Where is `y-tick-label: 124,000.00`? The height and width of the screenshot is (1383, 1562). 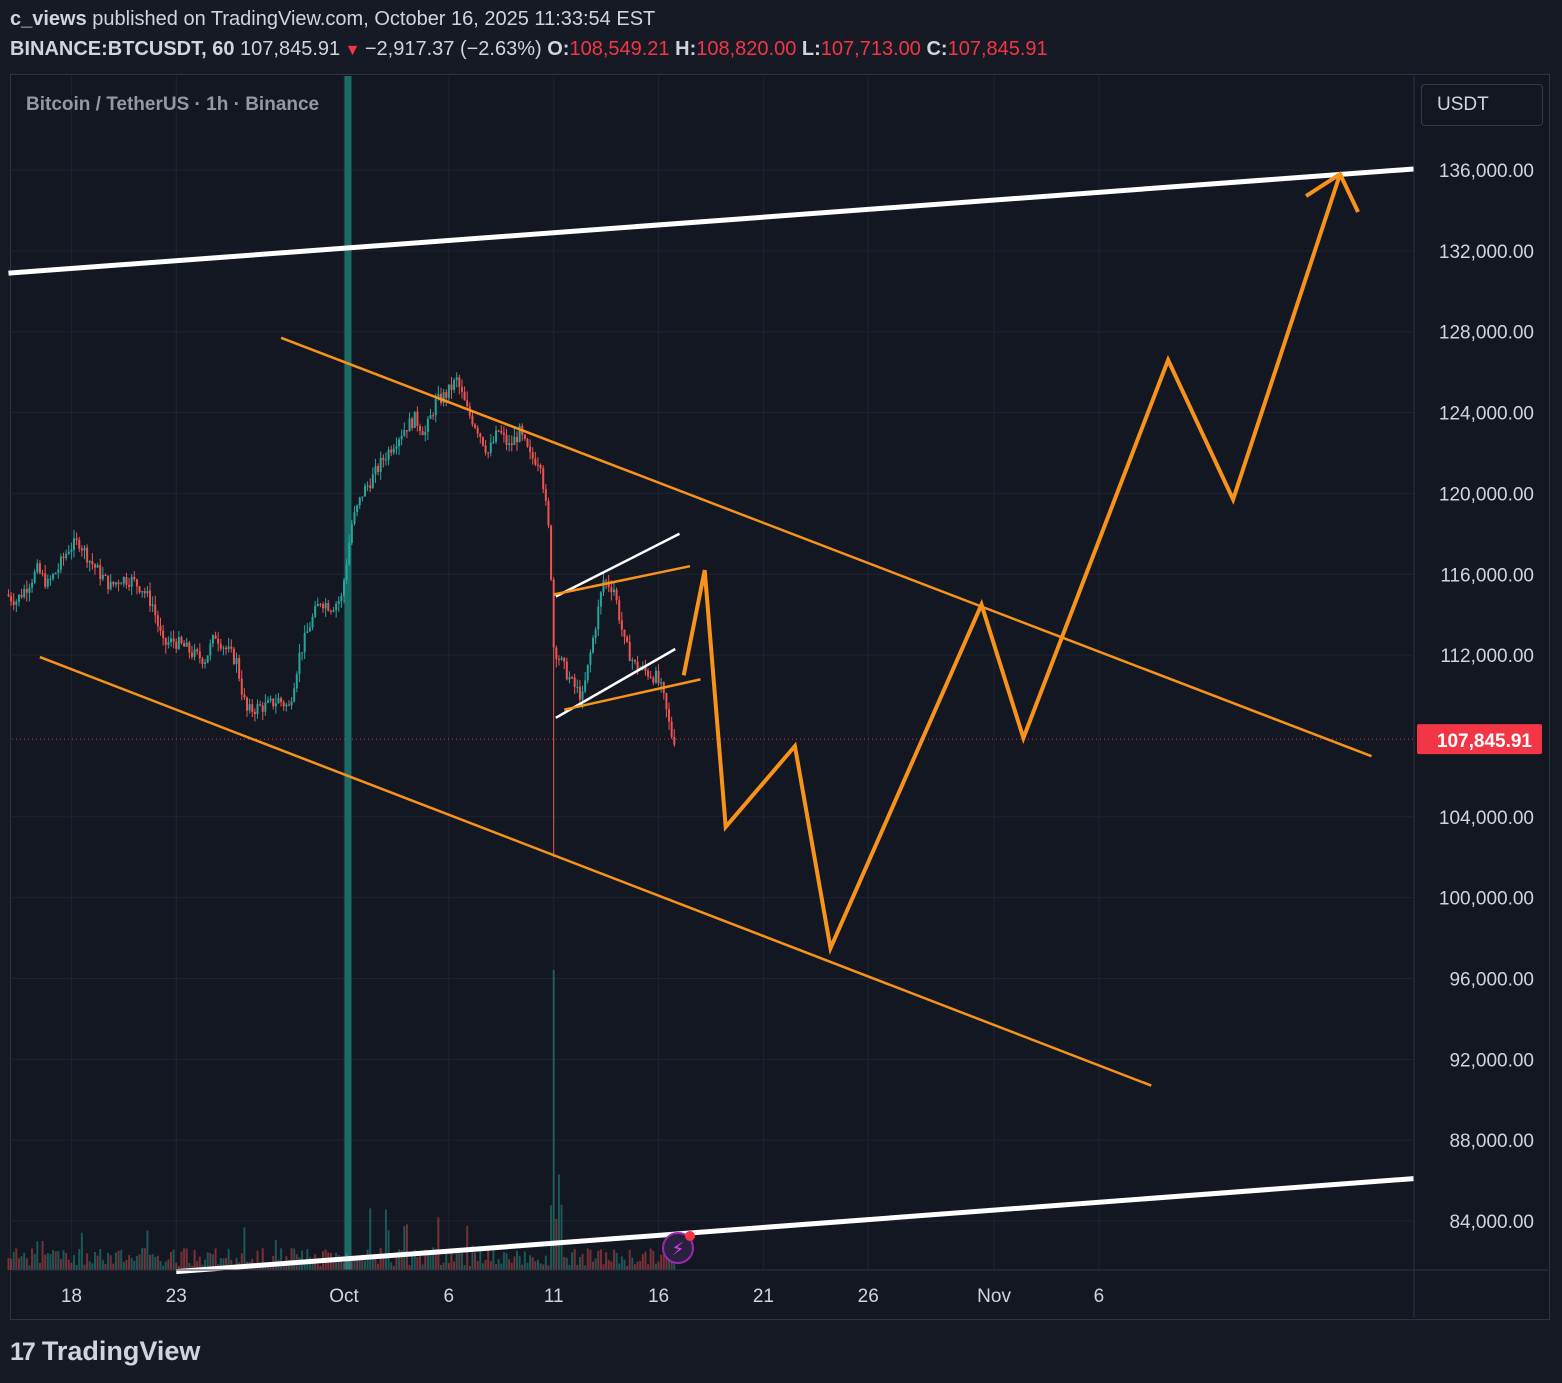
y-tick-label: 124,000.00 is located at coordinates (1486, 414).